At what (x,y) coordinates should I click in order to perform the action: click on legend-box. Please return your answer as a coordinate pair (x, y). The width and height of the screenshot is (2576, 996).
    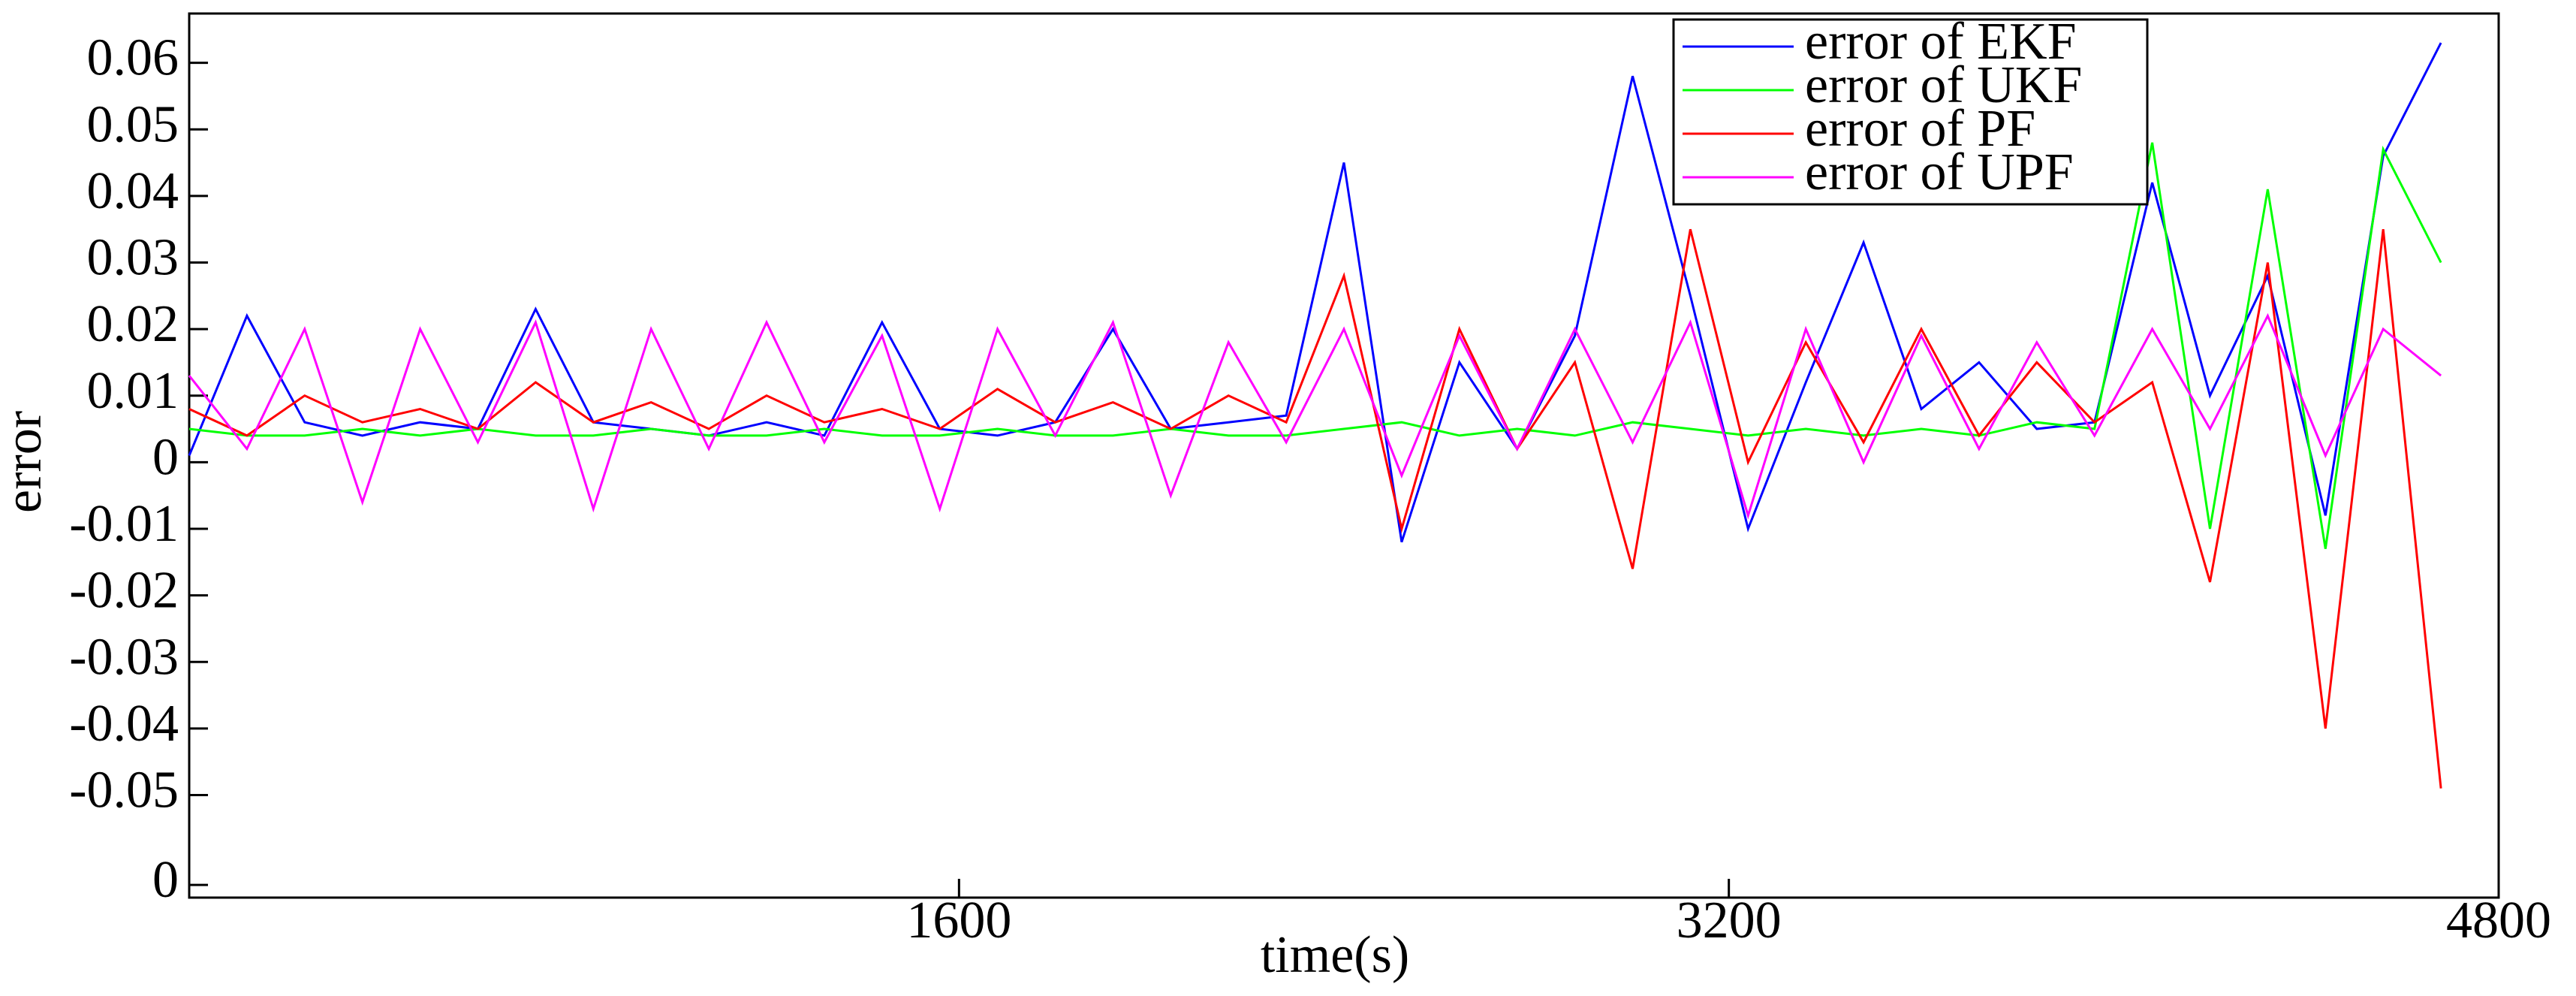
    Looking at the image, I should click on (1910, 112).